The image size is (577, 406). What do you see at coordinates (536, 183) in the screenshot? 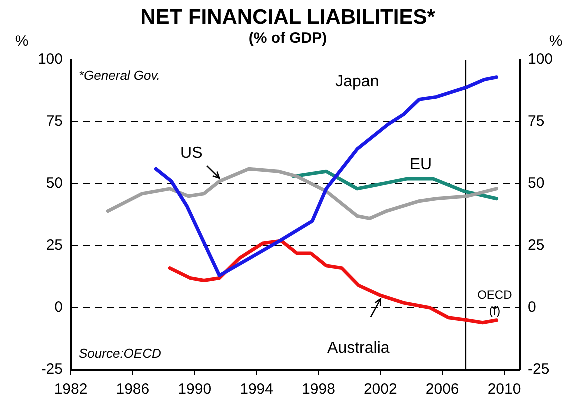
I see `y2-tick-label: 50` at bounding box center [536, 183].